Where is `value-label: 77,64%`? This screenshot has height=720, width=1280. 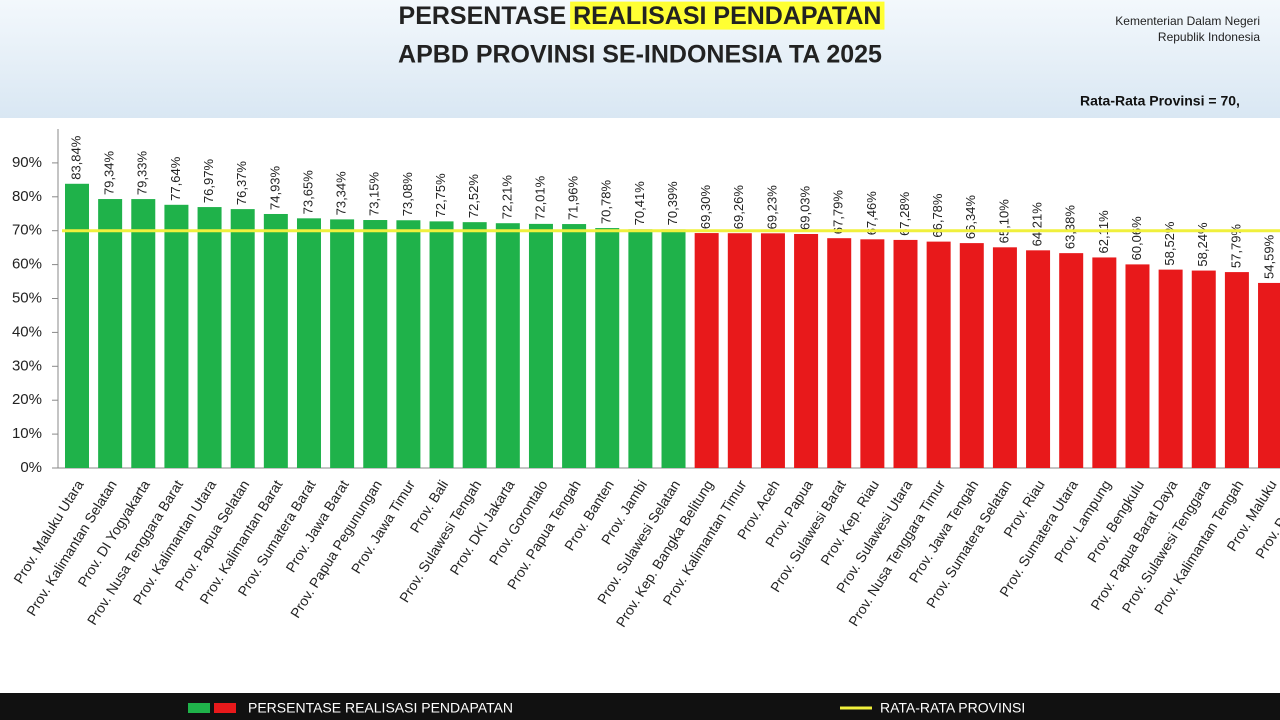 value-label: 77,64% is located at coordinates (175, 178).